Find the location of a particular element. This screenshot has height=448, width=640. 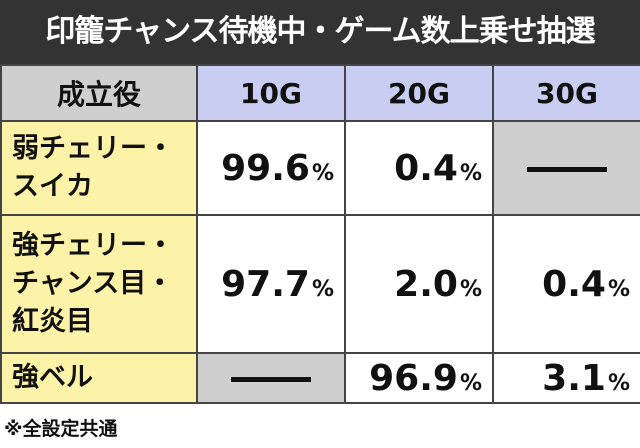

na-cell-10g is located at coordinates (271, 378).